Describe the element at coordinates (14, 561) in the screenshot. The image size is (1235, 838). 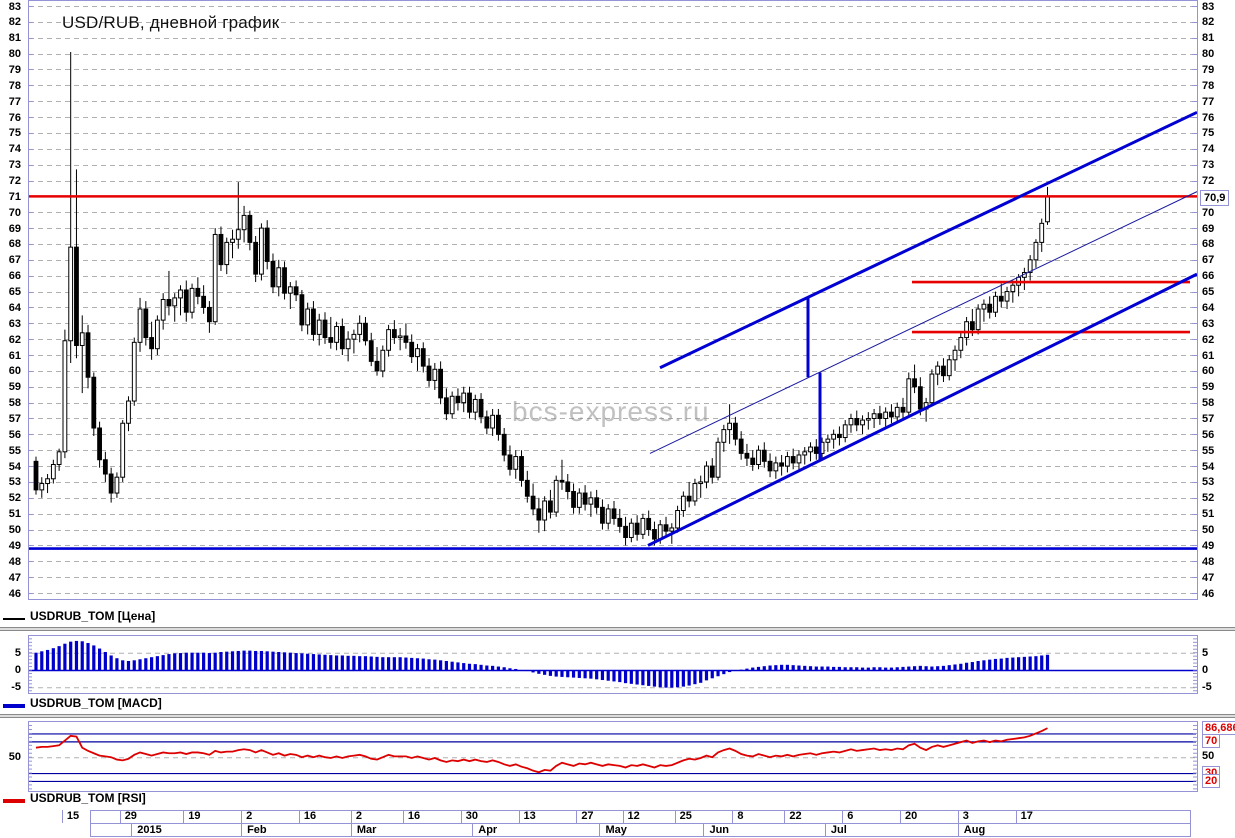
I see `price-axis-label-left: 48` at that location.